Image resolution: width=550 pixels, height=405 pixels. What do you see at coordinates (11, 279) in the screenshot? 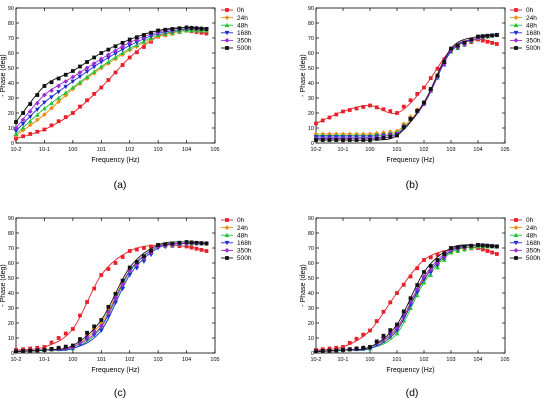
I see `y-tick-label: 50` at bounding box center [11, 279].